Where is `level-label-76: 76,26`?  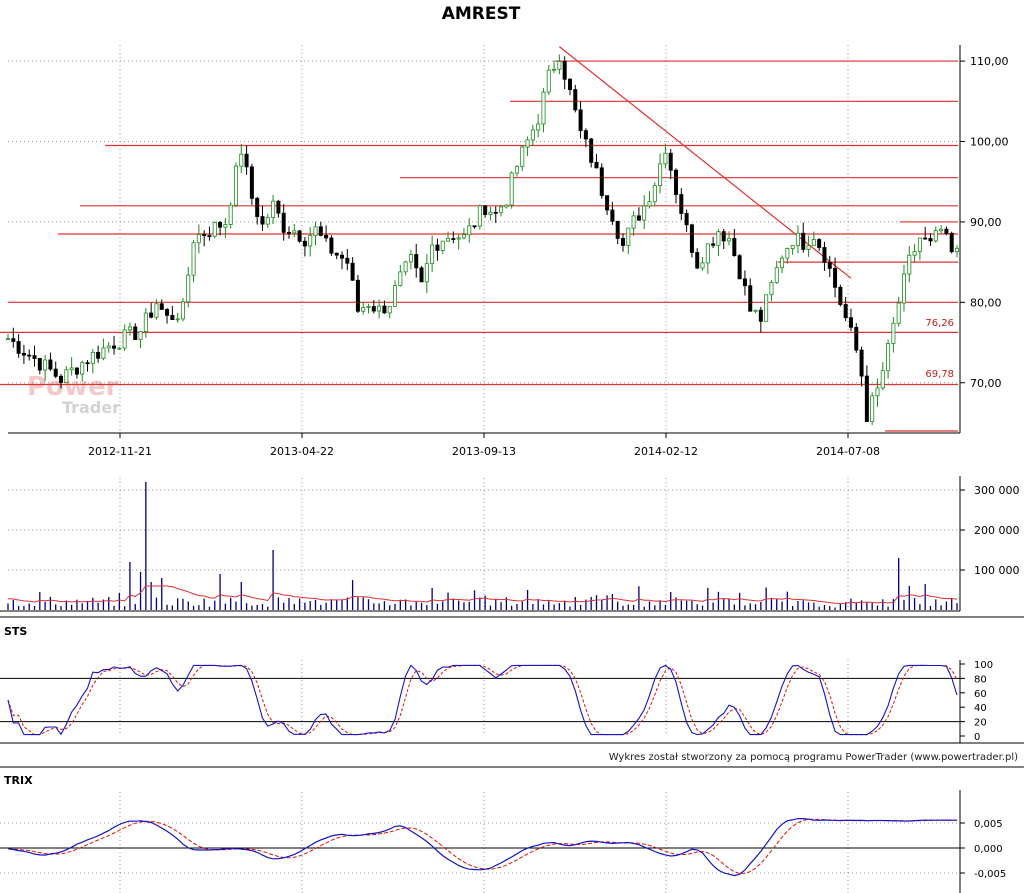 level-label-76: 76,26 is located at coordinates (939, 323).